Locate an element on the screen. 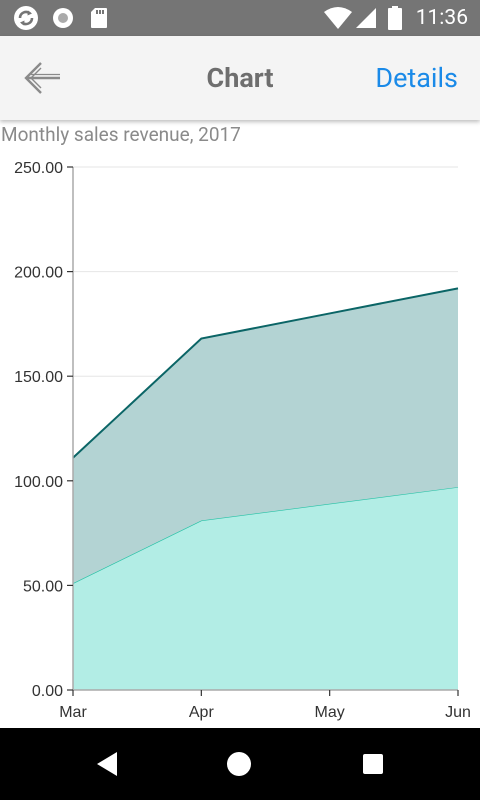 The image size is (480, 800). x-tick-label: Apr is located at coordinates (202, 712).